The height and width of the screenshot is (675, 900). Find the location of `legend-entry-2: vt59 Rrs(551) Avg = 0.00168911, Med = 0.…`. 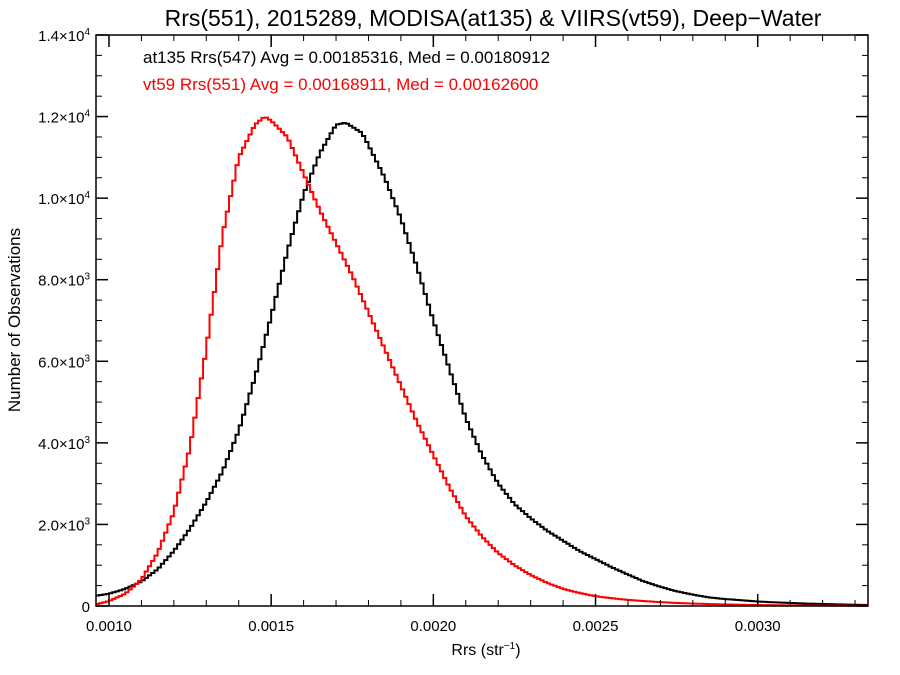

legend-entry-2: vt59 Rrs(551) Avg = 0.00168911, Med = 0.… is located at coordinates (340, 84).